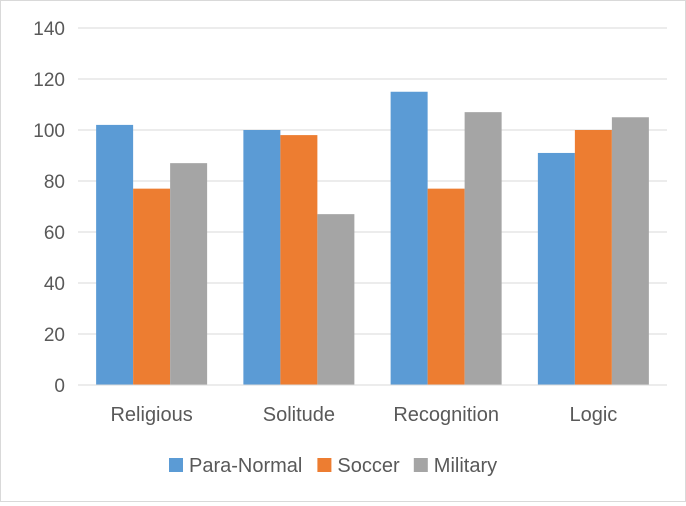  Describe the element at coordinates (446, 286) in the screenshot. I see `bar-soccer-recognition` at that location.